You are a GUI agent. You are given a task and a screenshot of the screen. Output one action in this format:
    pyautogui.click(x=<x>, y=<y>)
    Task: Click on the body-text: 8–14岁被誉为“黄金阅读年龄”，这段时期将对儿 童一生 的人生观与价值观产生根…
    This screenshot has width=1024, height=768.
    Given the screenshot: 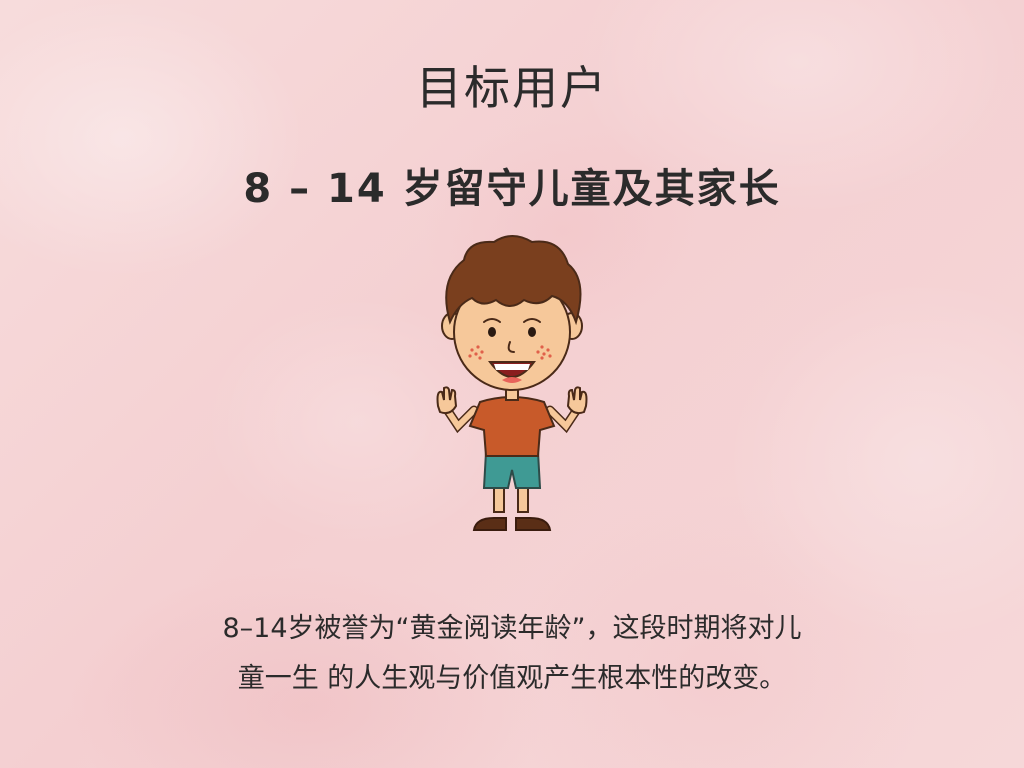 What is the action you would take?
    pyautogui.click(x=512, y=654)
    